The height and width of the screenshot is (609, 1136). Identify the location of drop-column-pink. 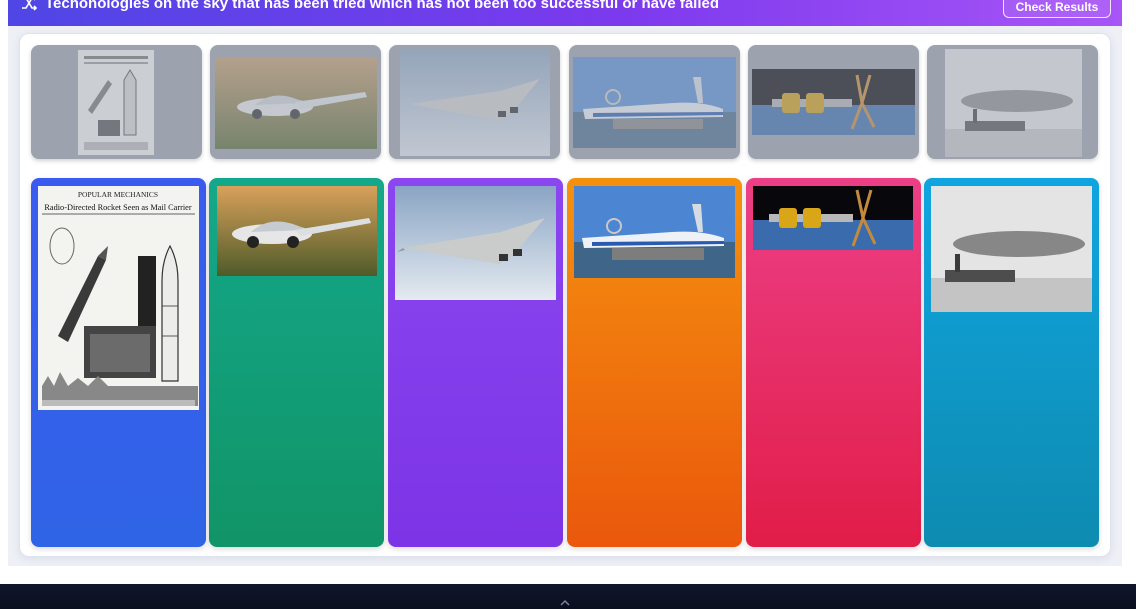
(833, 362).